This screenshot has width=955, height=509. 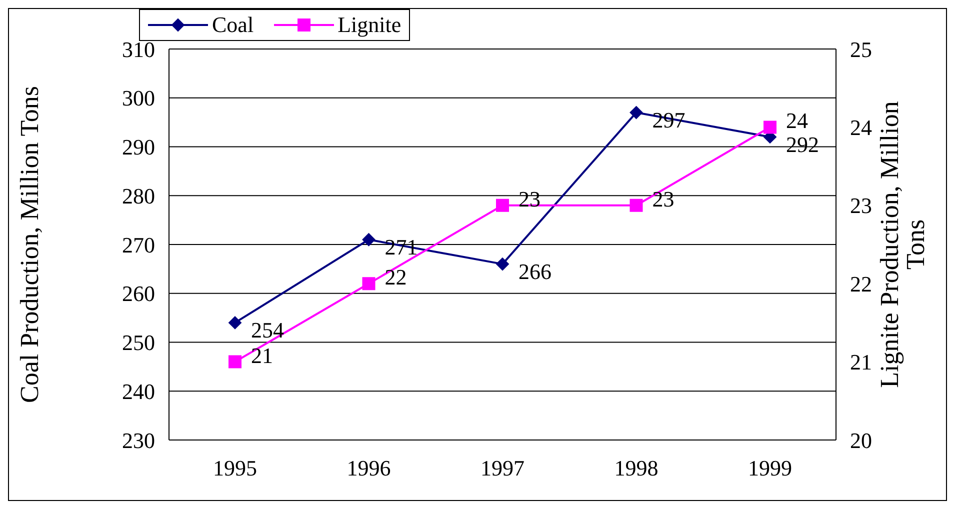 What do you see at coordinates (861, 127) in the screenshot?
I see `y2-tick-label: 24` at bounding box center [861, 127].